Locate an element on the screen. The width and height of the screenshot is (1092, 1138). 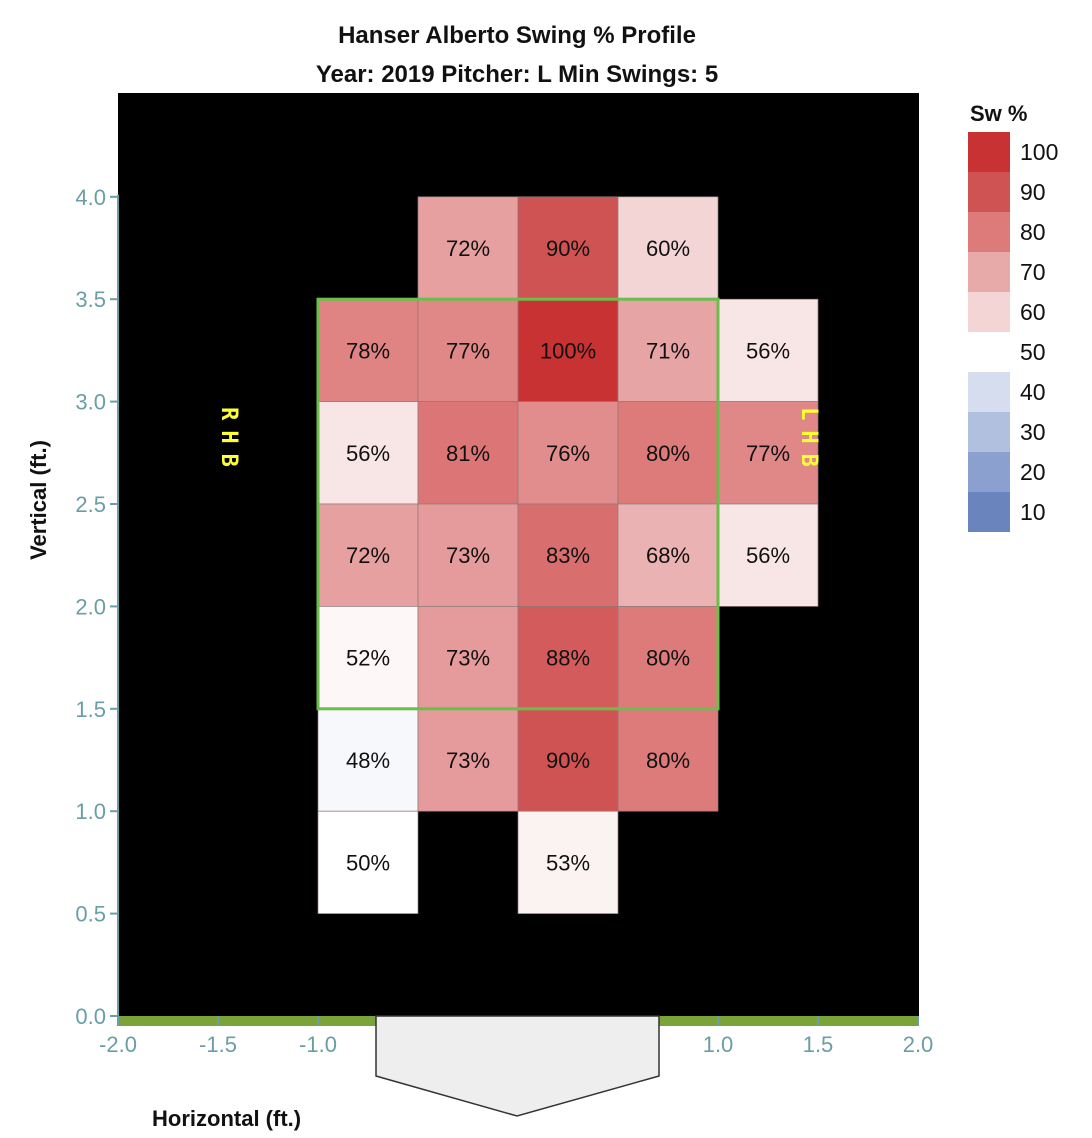
legend-label: 70 is located at coordinates (1033, 272).